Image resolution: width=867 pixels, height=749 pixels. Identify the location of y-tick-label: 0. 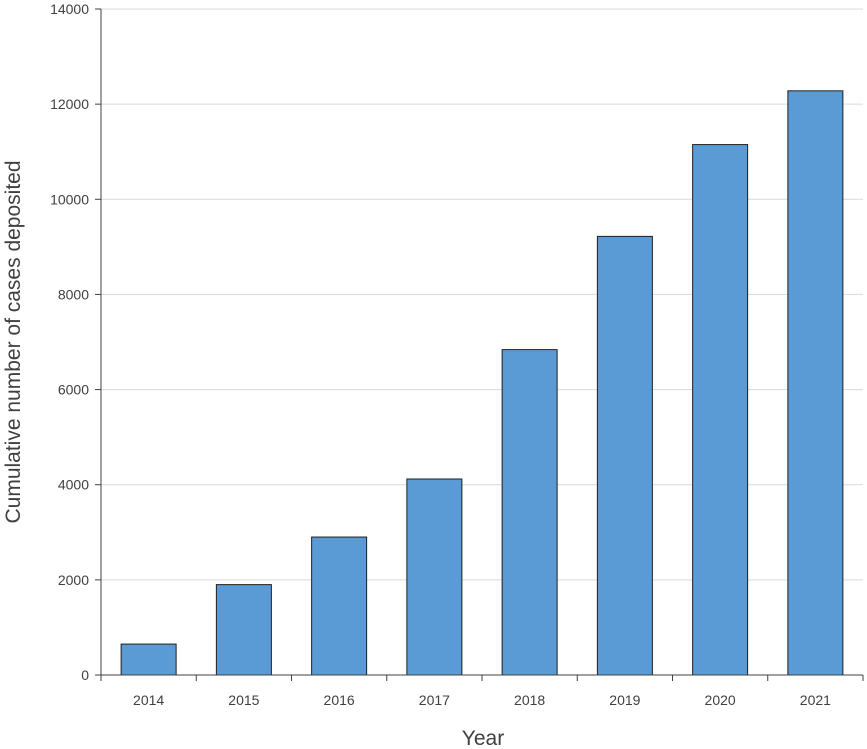
(85, 675).